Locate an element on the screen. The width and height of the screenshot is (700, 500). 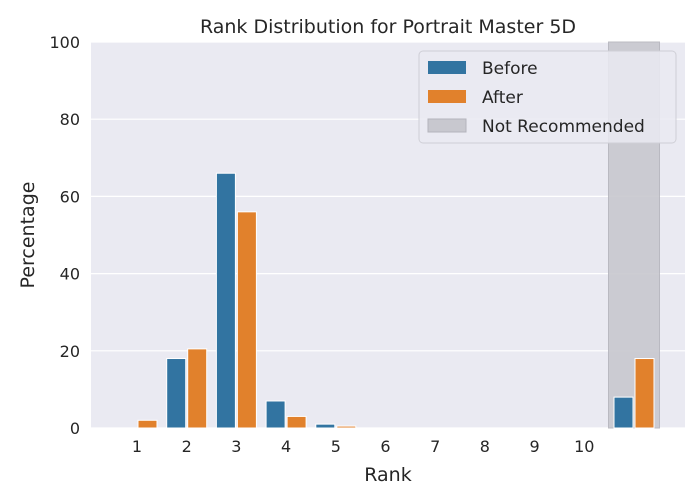
x-tick-label: 2 is located at coordinates (187, 446).